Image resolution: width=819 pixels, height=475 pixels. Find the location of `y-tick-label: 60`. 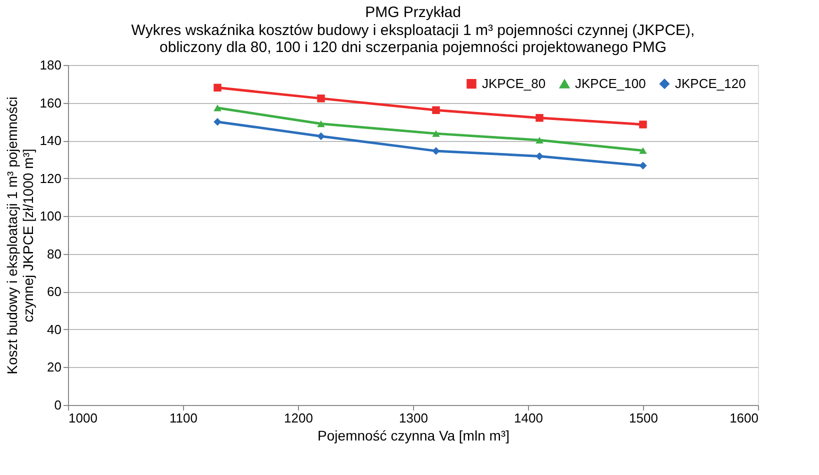

y-tick-label: 60 is located at coordinates (54, 292).